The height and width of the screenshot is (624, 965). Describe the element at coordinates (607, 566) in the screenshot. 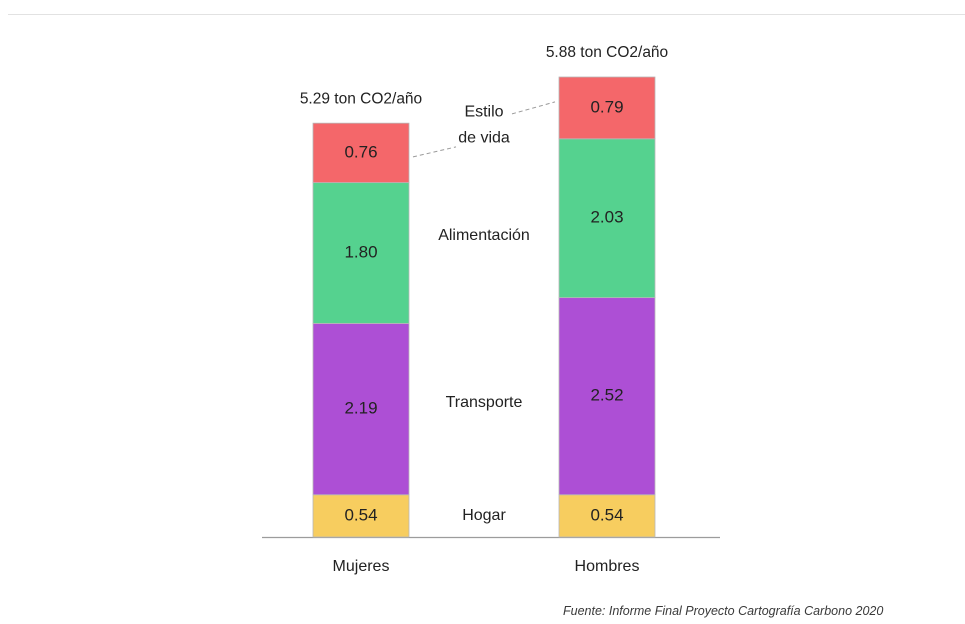

I see `category-label: Hombres` at that location.